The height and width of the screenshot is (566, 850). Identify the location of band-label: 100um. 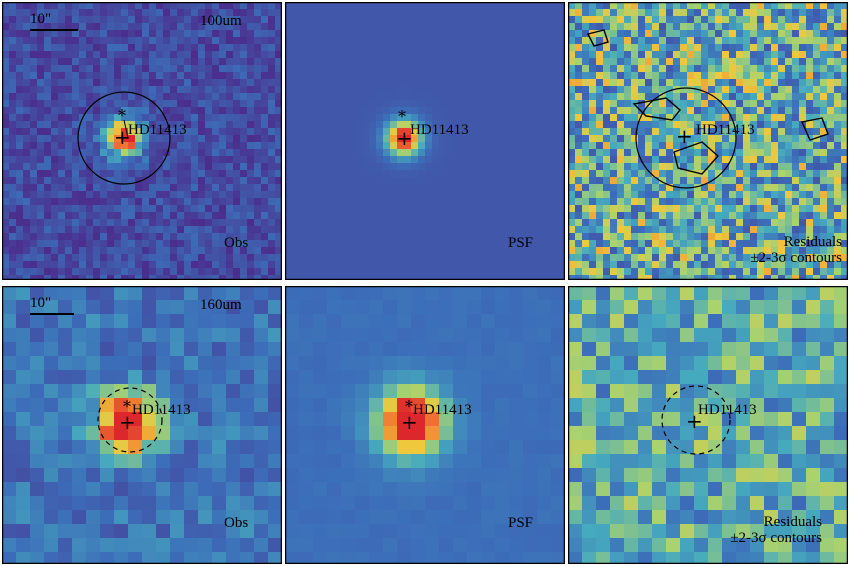
(221, 21).